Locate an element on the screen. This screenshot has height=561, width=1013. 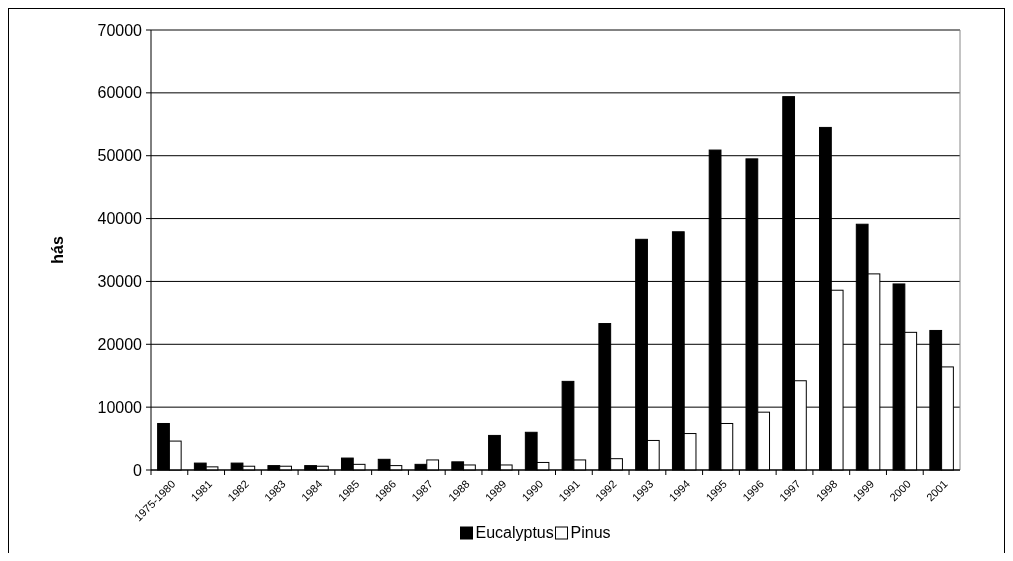
y-axis-title: hás is located at coordinates (57, 250).